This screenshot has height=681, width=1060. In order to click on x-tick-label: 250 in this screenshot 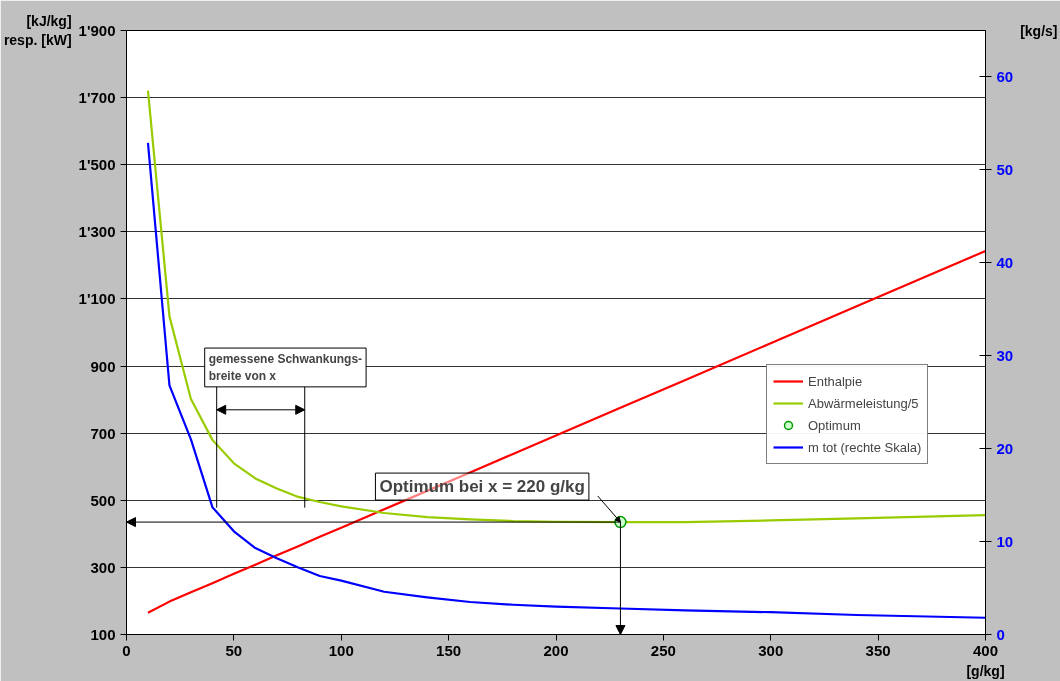, I will do `click(663, 650)`.